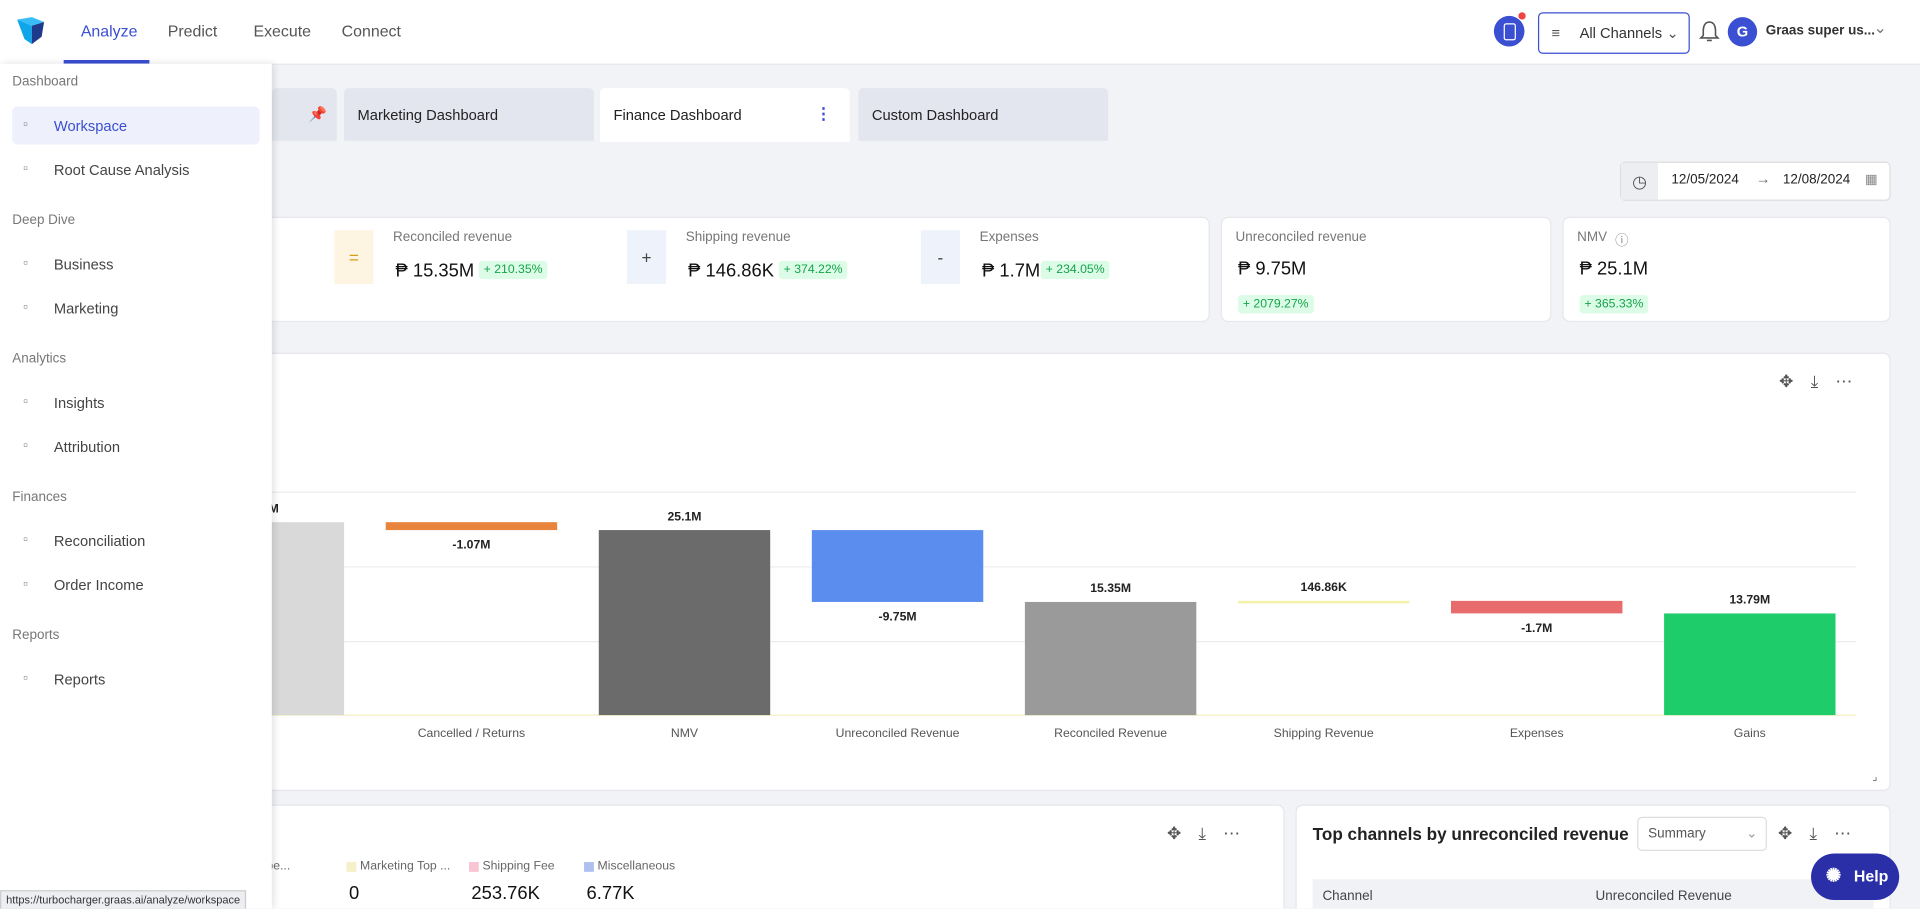 The width and height of the screenshot is (1920, 909). What do you see at coordinates (610, 893) in the screenshot?
I see `cost-value: 6.77K` at bounding box center [610, 893].